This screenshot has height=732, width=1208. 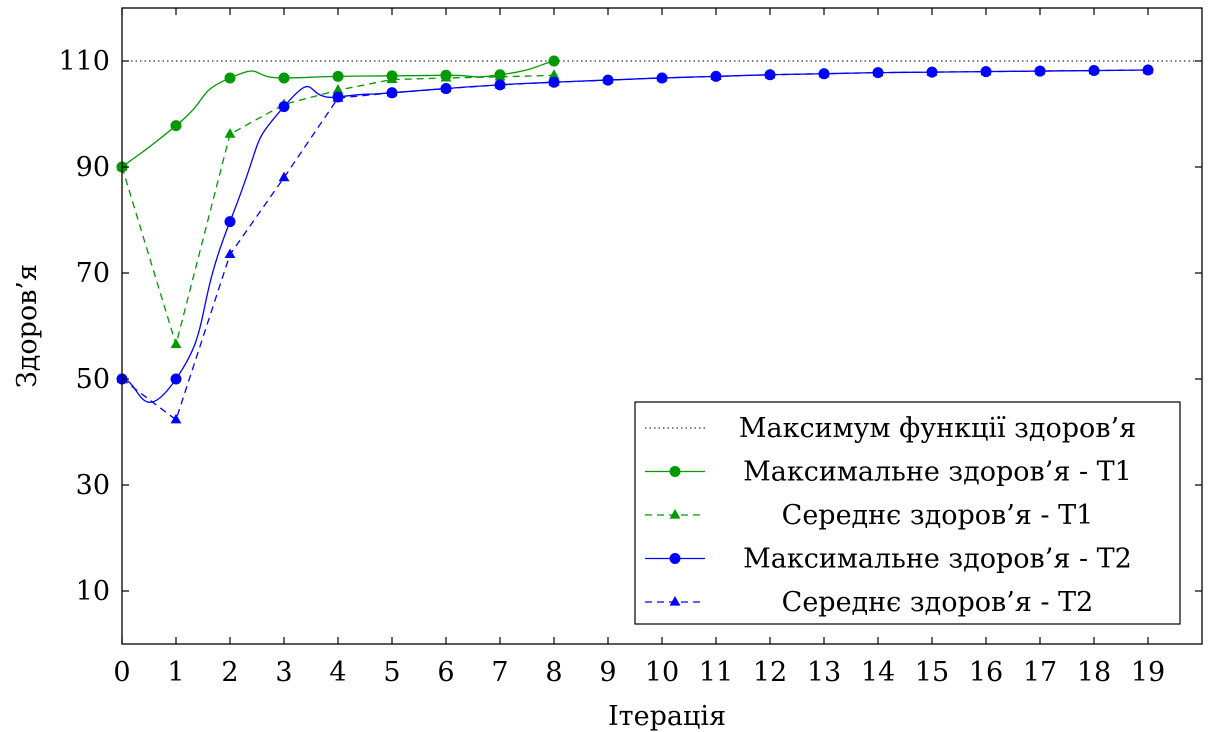 I want to click on x-tick-label: 12, so click(x=770, y=672).